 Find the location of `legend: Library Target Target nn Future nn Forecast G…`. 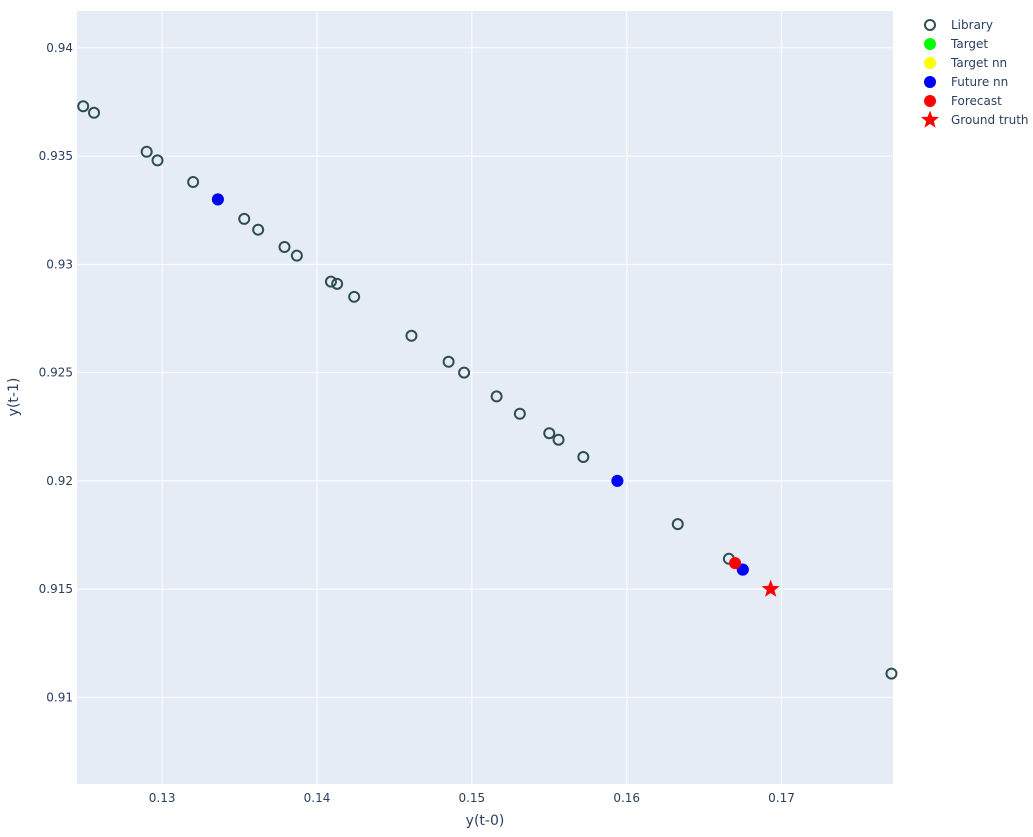

legend: Library Target Target nn Future nn Forecast G… is located at coordinates (974, 73).